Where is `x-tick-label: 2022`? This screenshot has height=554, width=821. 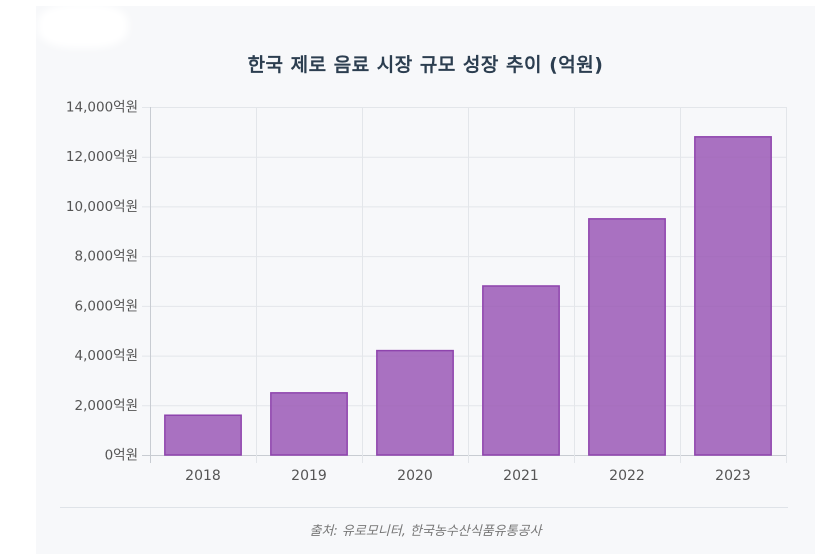 x-tick-label: 2022 is located at coordinates (627, 476).